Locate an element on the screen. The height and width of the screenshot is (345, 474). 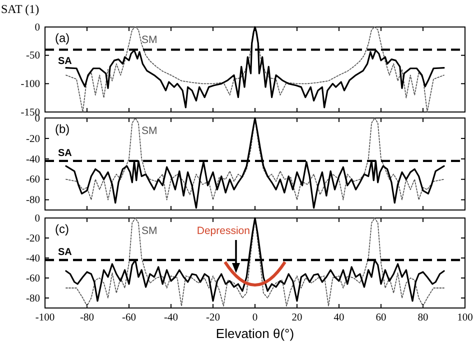
x-tick-label: 100 is located at coordinates (465, 318).